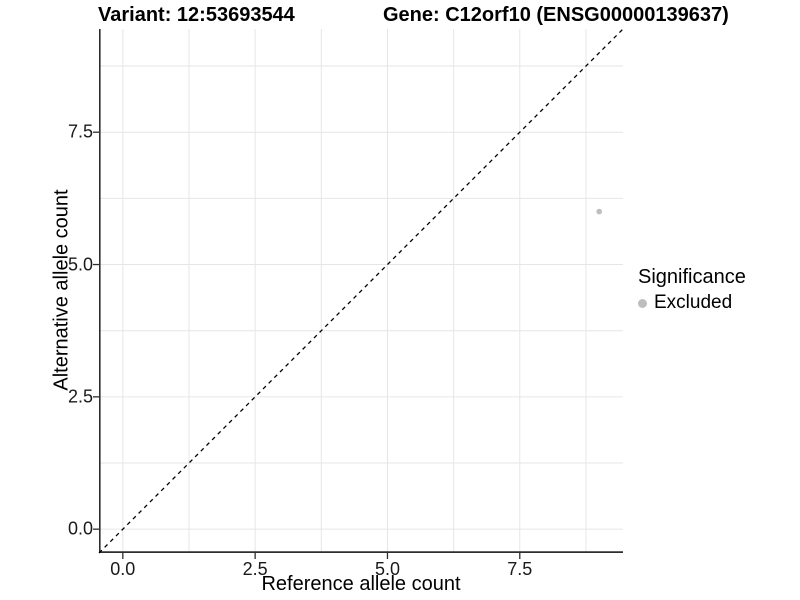  What do you see at coordinates (642, 303) in the screenshot?
I see `legend-point-icon` at bounding box center [642, 303].